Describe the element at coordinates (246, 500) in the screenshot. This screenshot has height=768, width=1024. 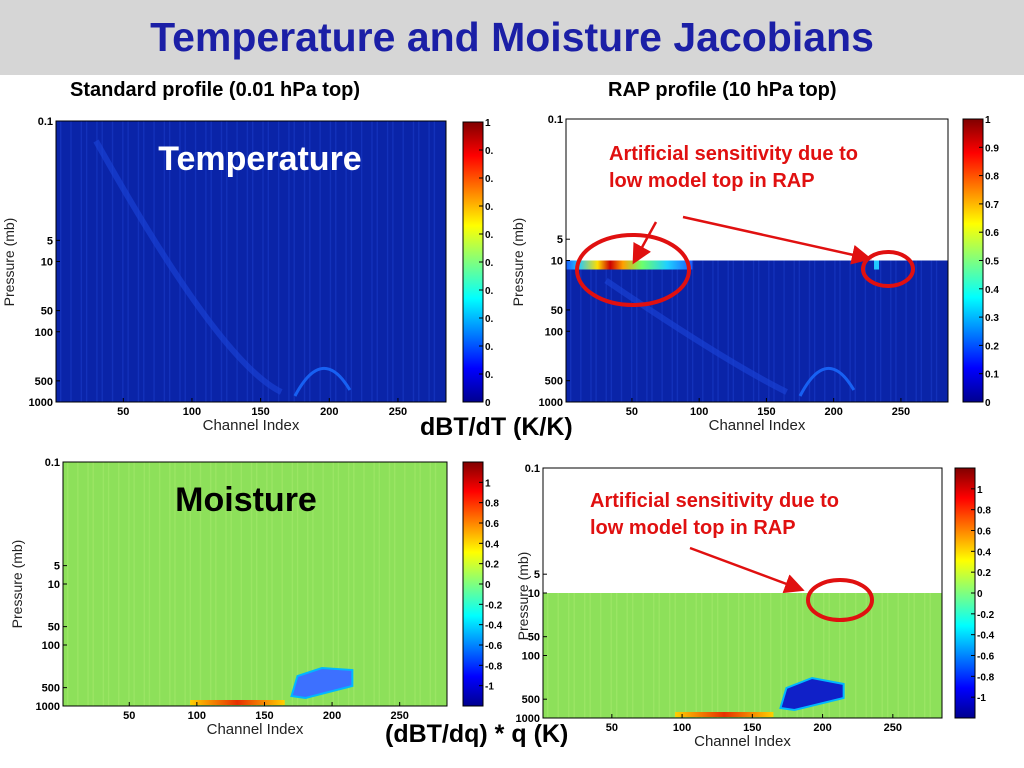
I see `panel-label: Moisture` at that location.